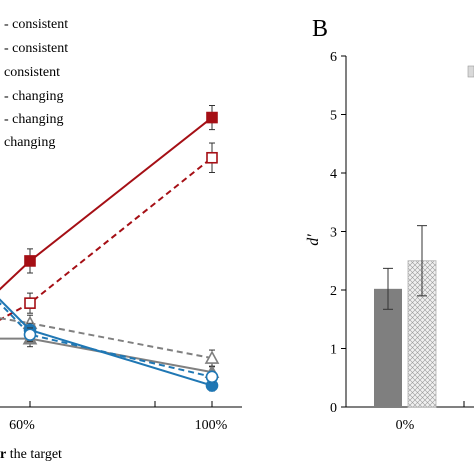 The height and width of the screenshot is (474, 474). What do you see at coordinates (36, 24) in the screenshot?
I see `legend-entry-1: - consistent` at bounding box center [36, 24].